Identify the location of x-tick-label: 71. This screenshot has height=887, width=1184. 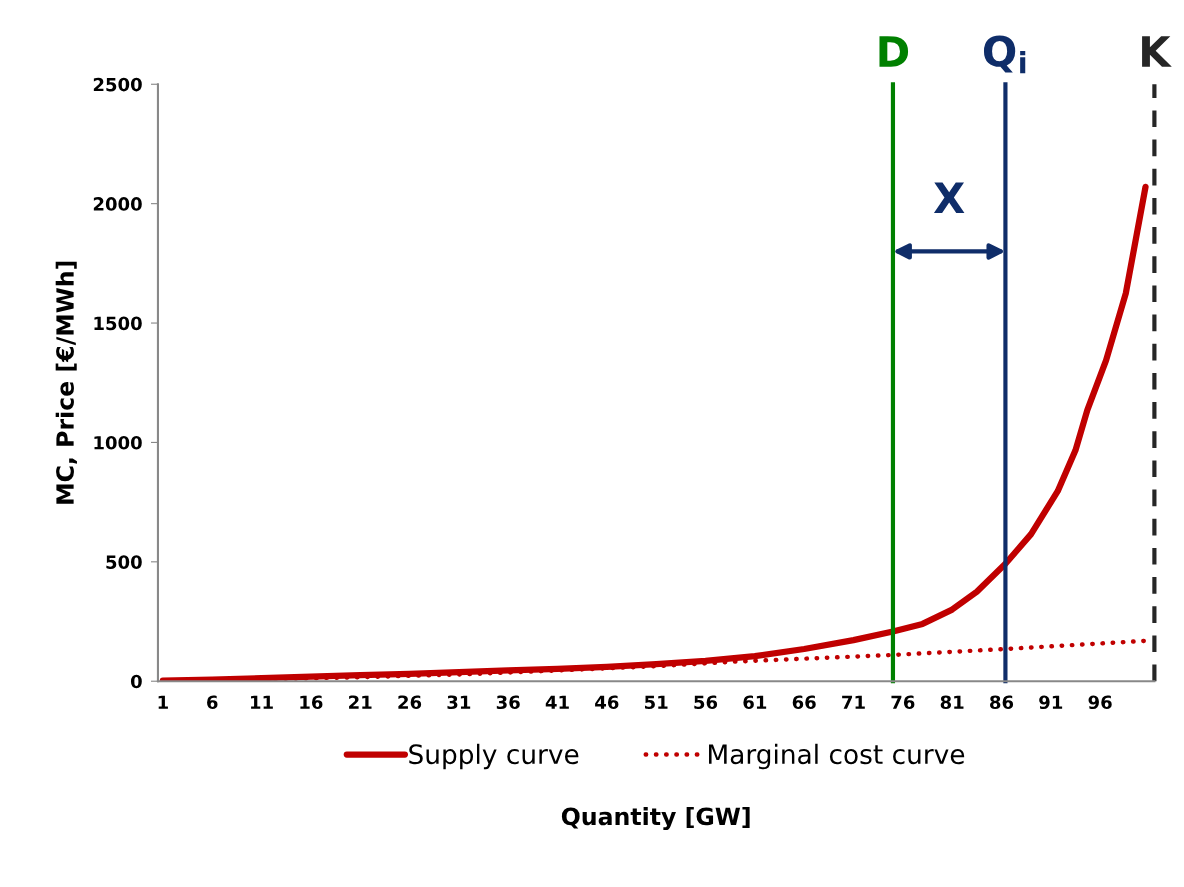
(853, 702).